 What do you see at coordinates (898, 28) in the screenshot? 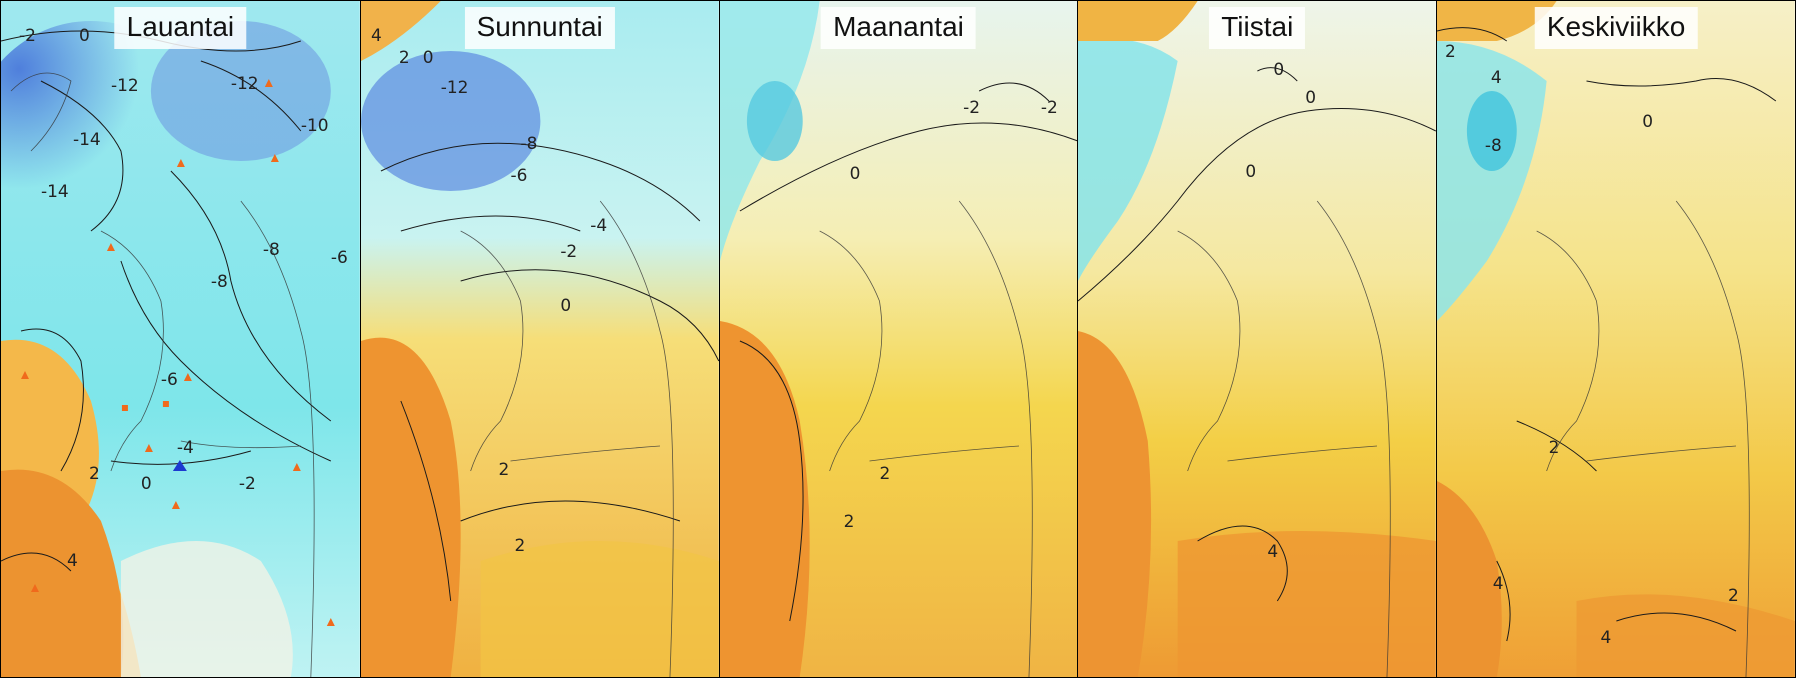
I see `day-title: Maanantai` at bounding box center [898, 28].